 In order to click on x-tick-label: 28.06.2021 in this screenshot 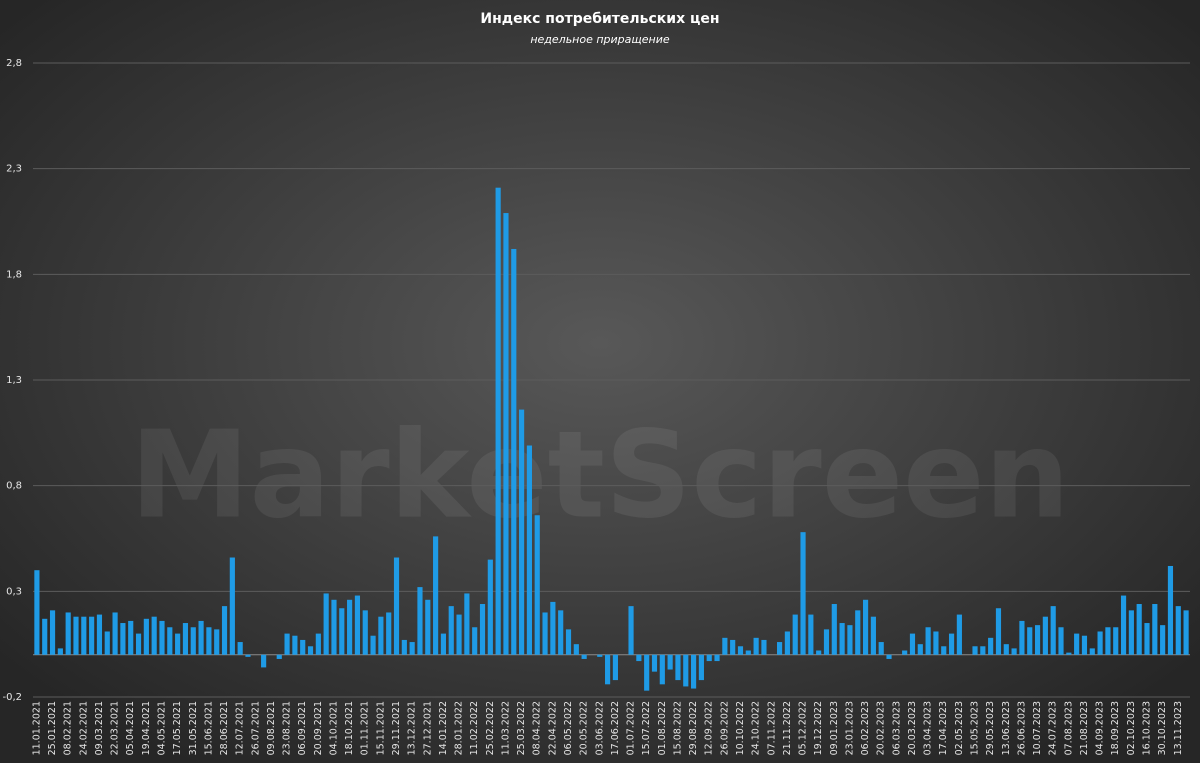, I will do `click(224, 728)`.